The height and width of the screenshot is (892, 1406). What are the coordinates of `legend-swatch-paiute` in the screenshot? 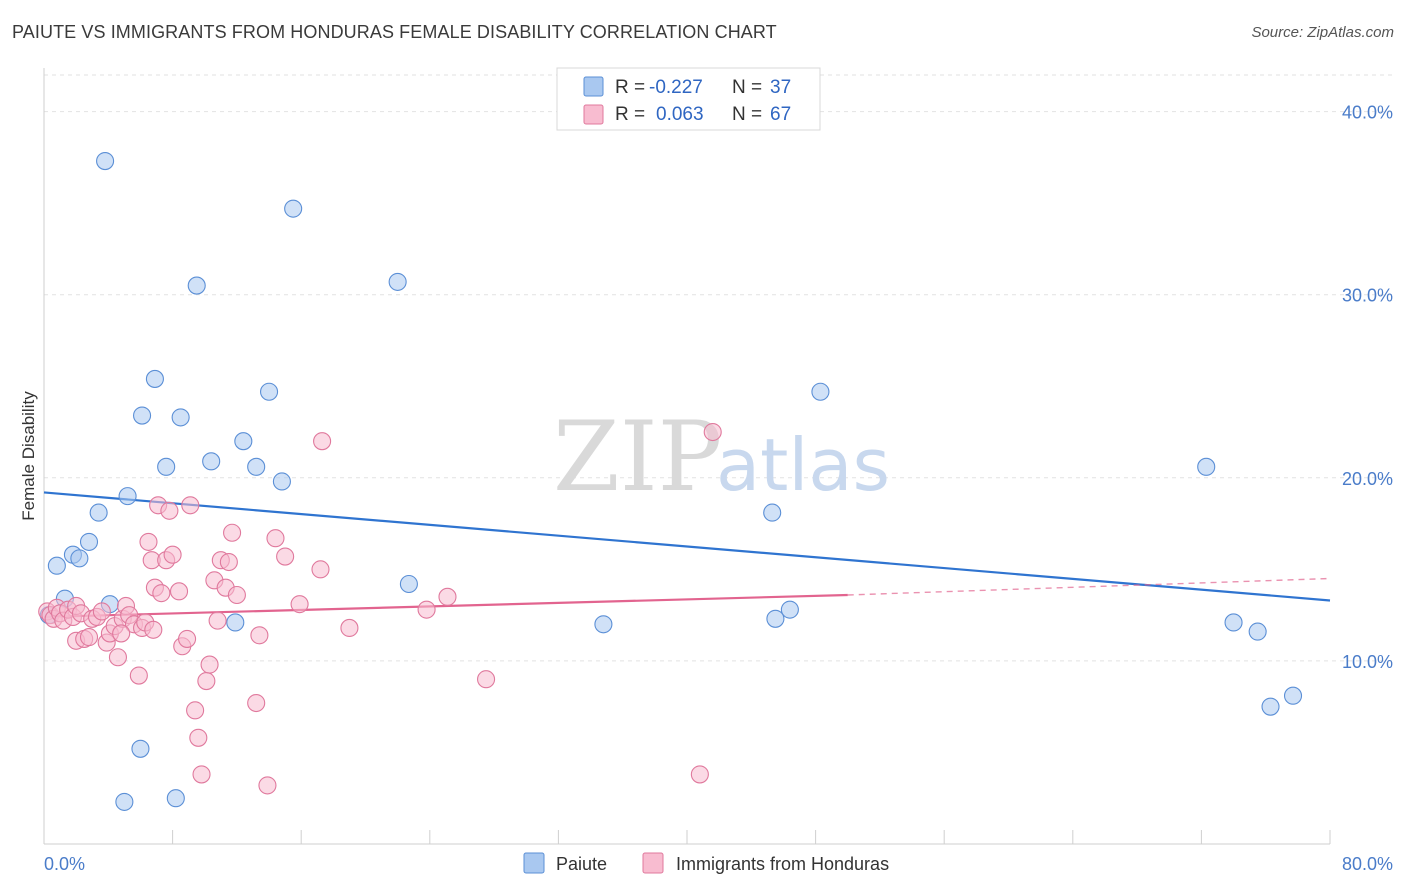 It's located at (593, 86).